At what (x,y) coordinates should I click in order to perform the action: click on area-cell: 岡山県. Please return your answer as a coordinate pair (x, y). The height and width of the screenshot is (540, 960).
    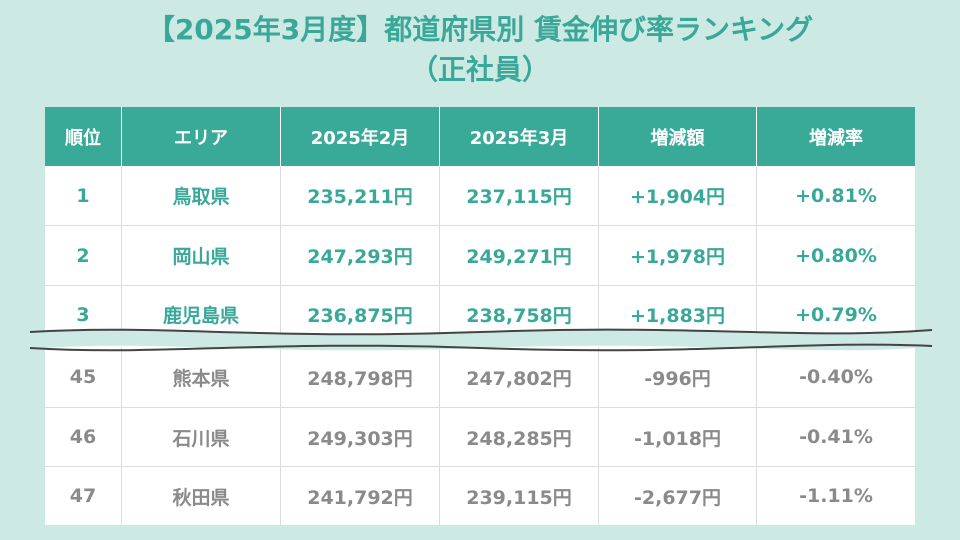
    Looking at the image, I should click on (201, 255).